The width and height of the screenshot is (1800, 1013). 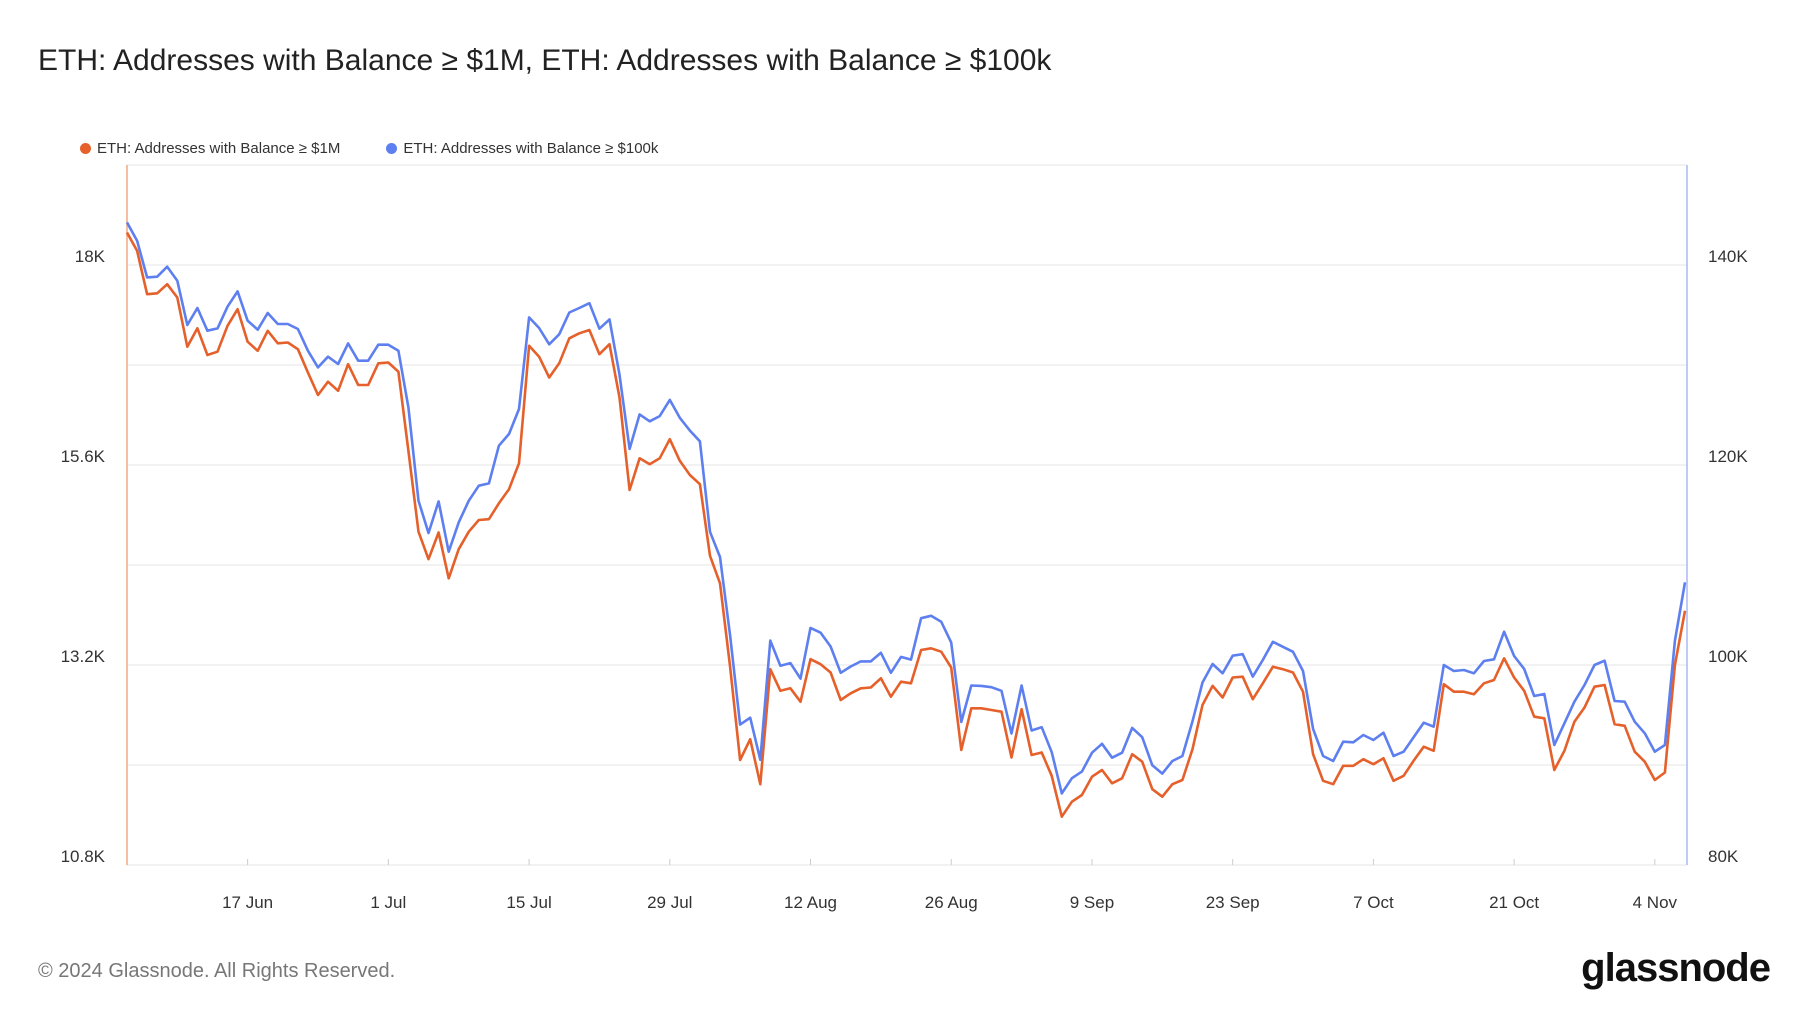 I want to click on x-tick-label: 4 Nov, so click(x=1655, y=902).